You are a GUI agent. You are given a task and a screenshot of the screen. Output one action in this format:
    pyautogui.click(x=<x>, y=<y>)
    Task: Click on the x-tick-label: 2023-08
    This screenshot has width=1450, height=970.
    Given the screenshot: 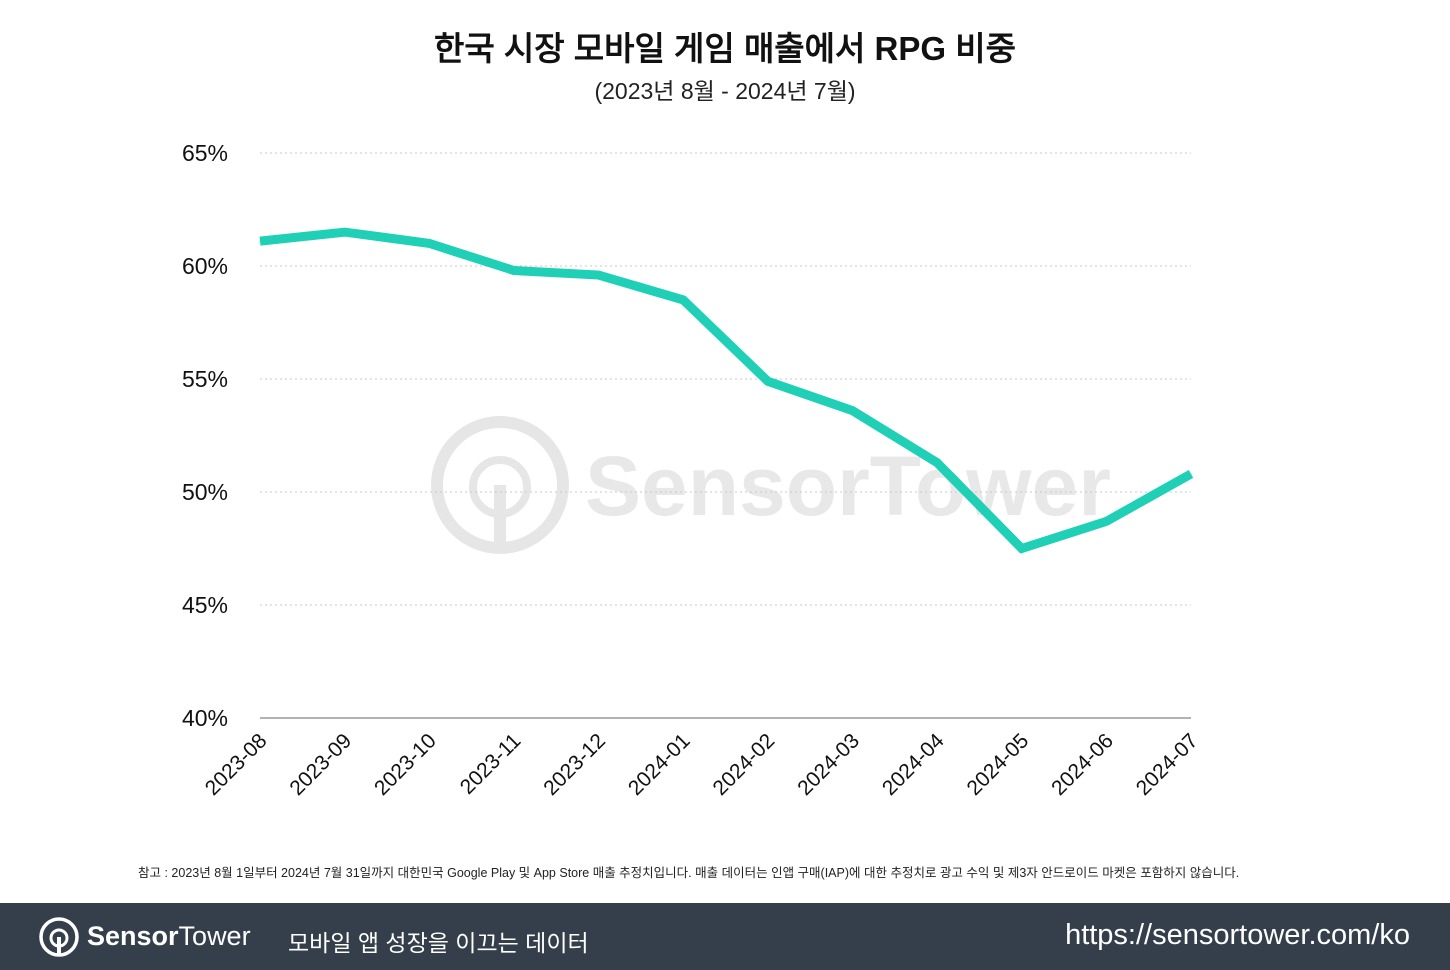 What is the action you would take?
    pyautogui.click(x=236, y=764)
    